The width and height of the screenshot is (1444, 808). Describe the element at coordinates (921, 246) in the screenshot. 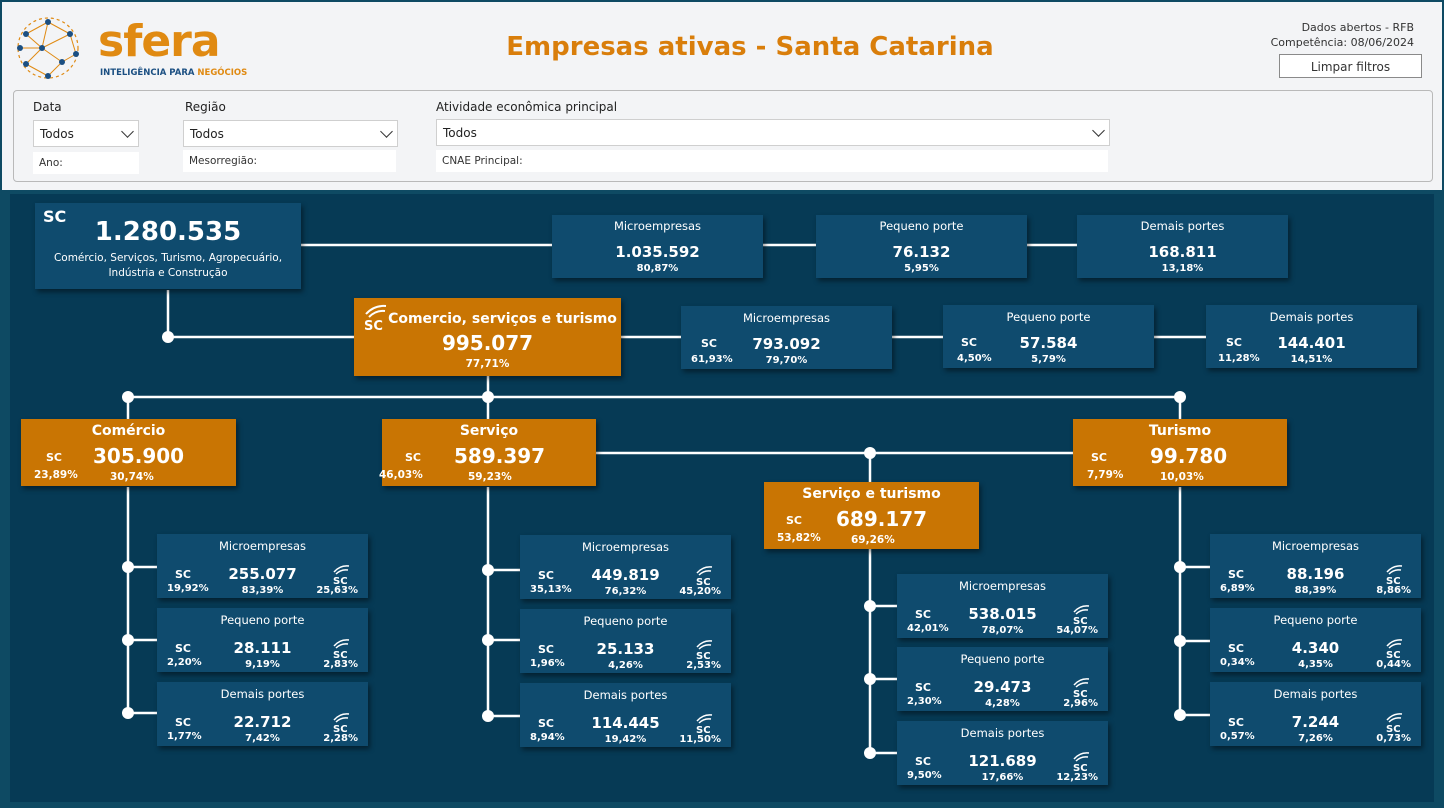

I see `total-pequeno-card: Pequeno porte 76.132 5,95%` at that location.